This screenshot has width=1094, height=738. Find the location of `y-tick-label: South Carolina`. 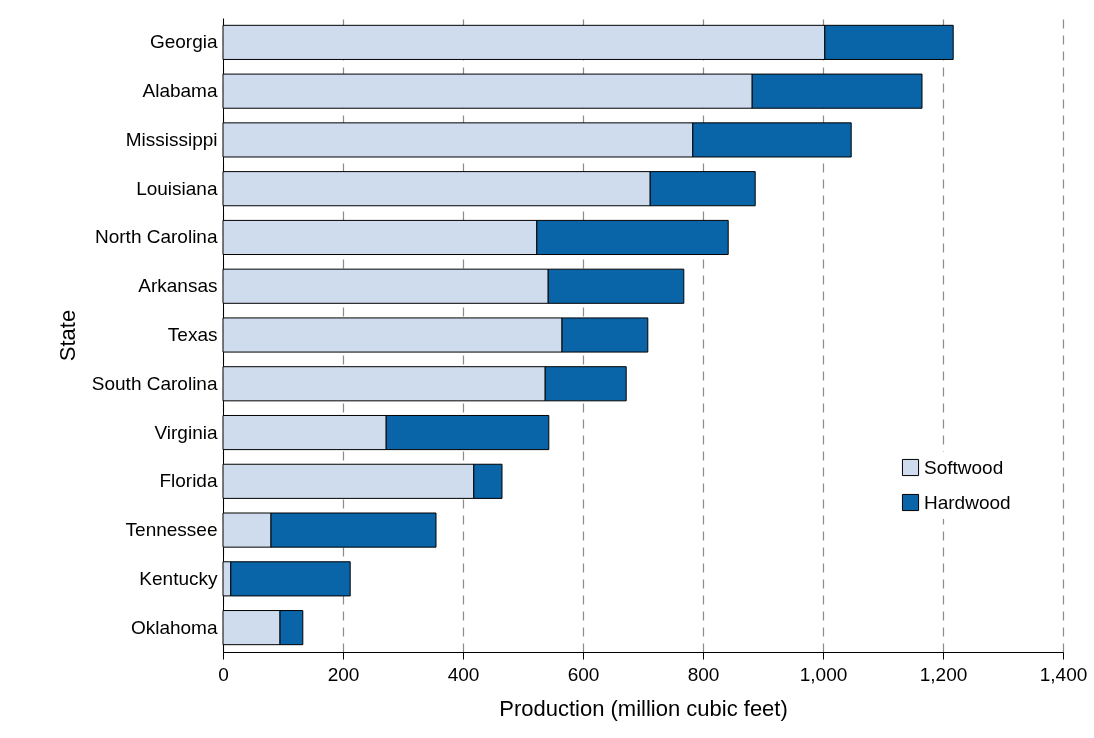

y-tick-label: South Carolina is located at coordinates (154, 383).